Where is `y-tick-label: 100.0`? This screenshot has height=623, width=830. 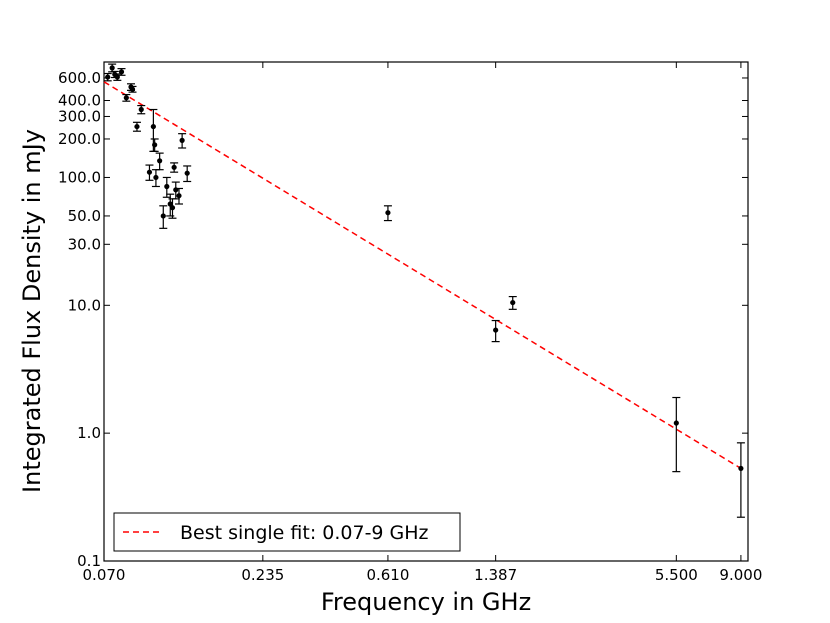
y-tick-label: 100.0 is located at coordinates (79, 177).